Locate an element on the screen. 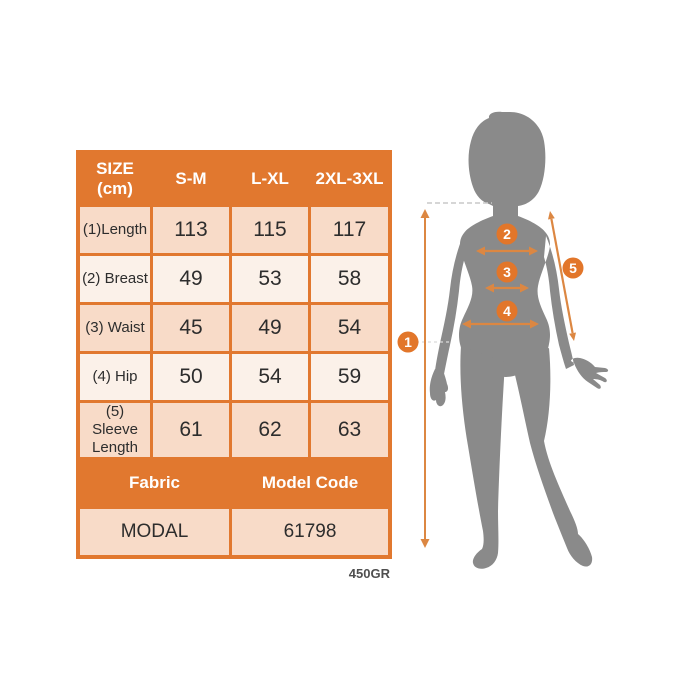 The image size is (700, 700). table-row-hip: (4) Hip 50 54 59 is located at coordinates (234, 377).